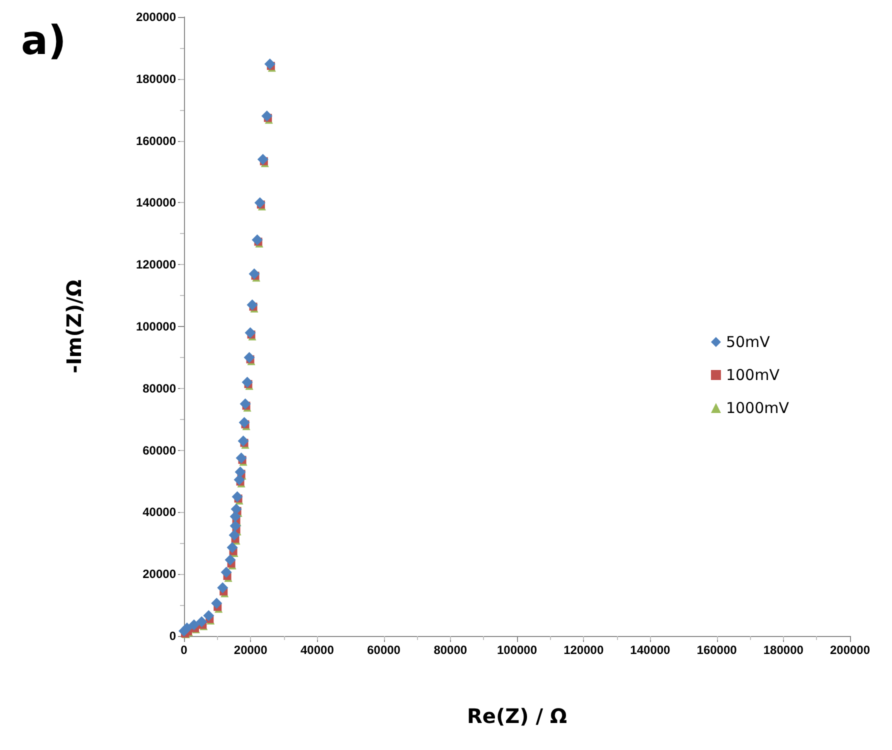 This screenshot has width=892, height=750. I want to click on x-tick-label: 20000, so click(251, 650).